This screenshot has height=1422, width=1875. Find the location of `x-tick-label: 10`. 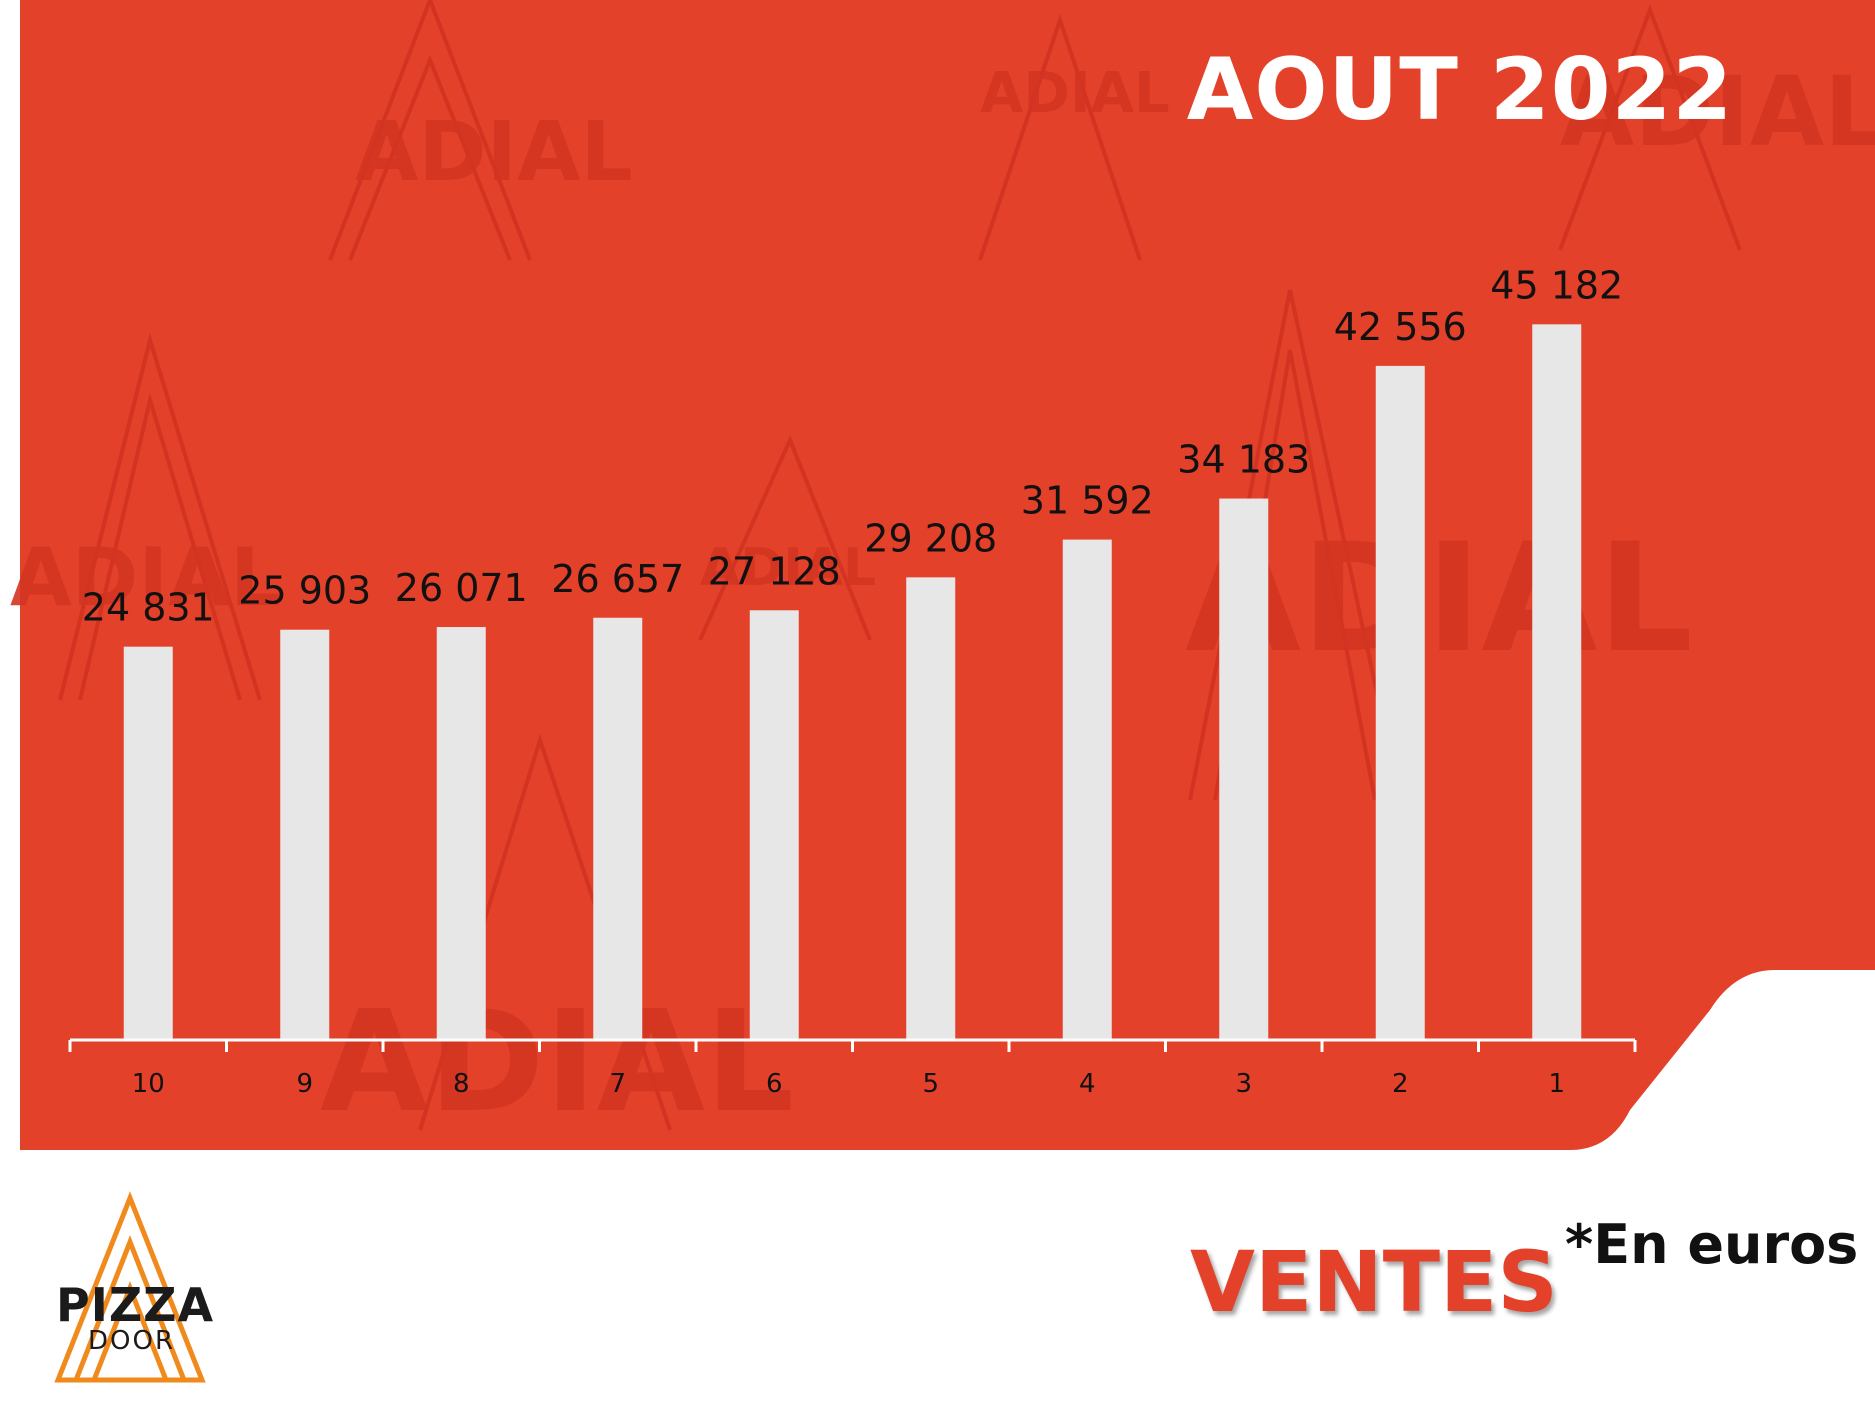

x-tick-label: 10 is located at coordinates (148, 1084).